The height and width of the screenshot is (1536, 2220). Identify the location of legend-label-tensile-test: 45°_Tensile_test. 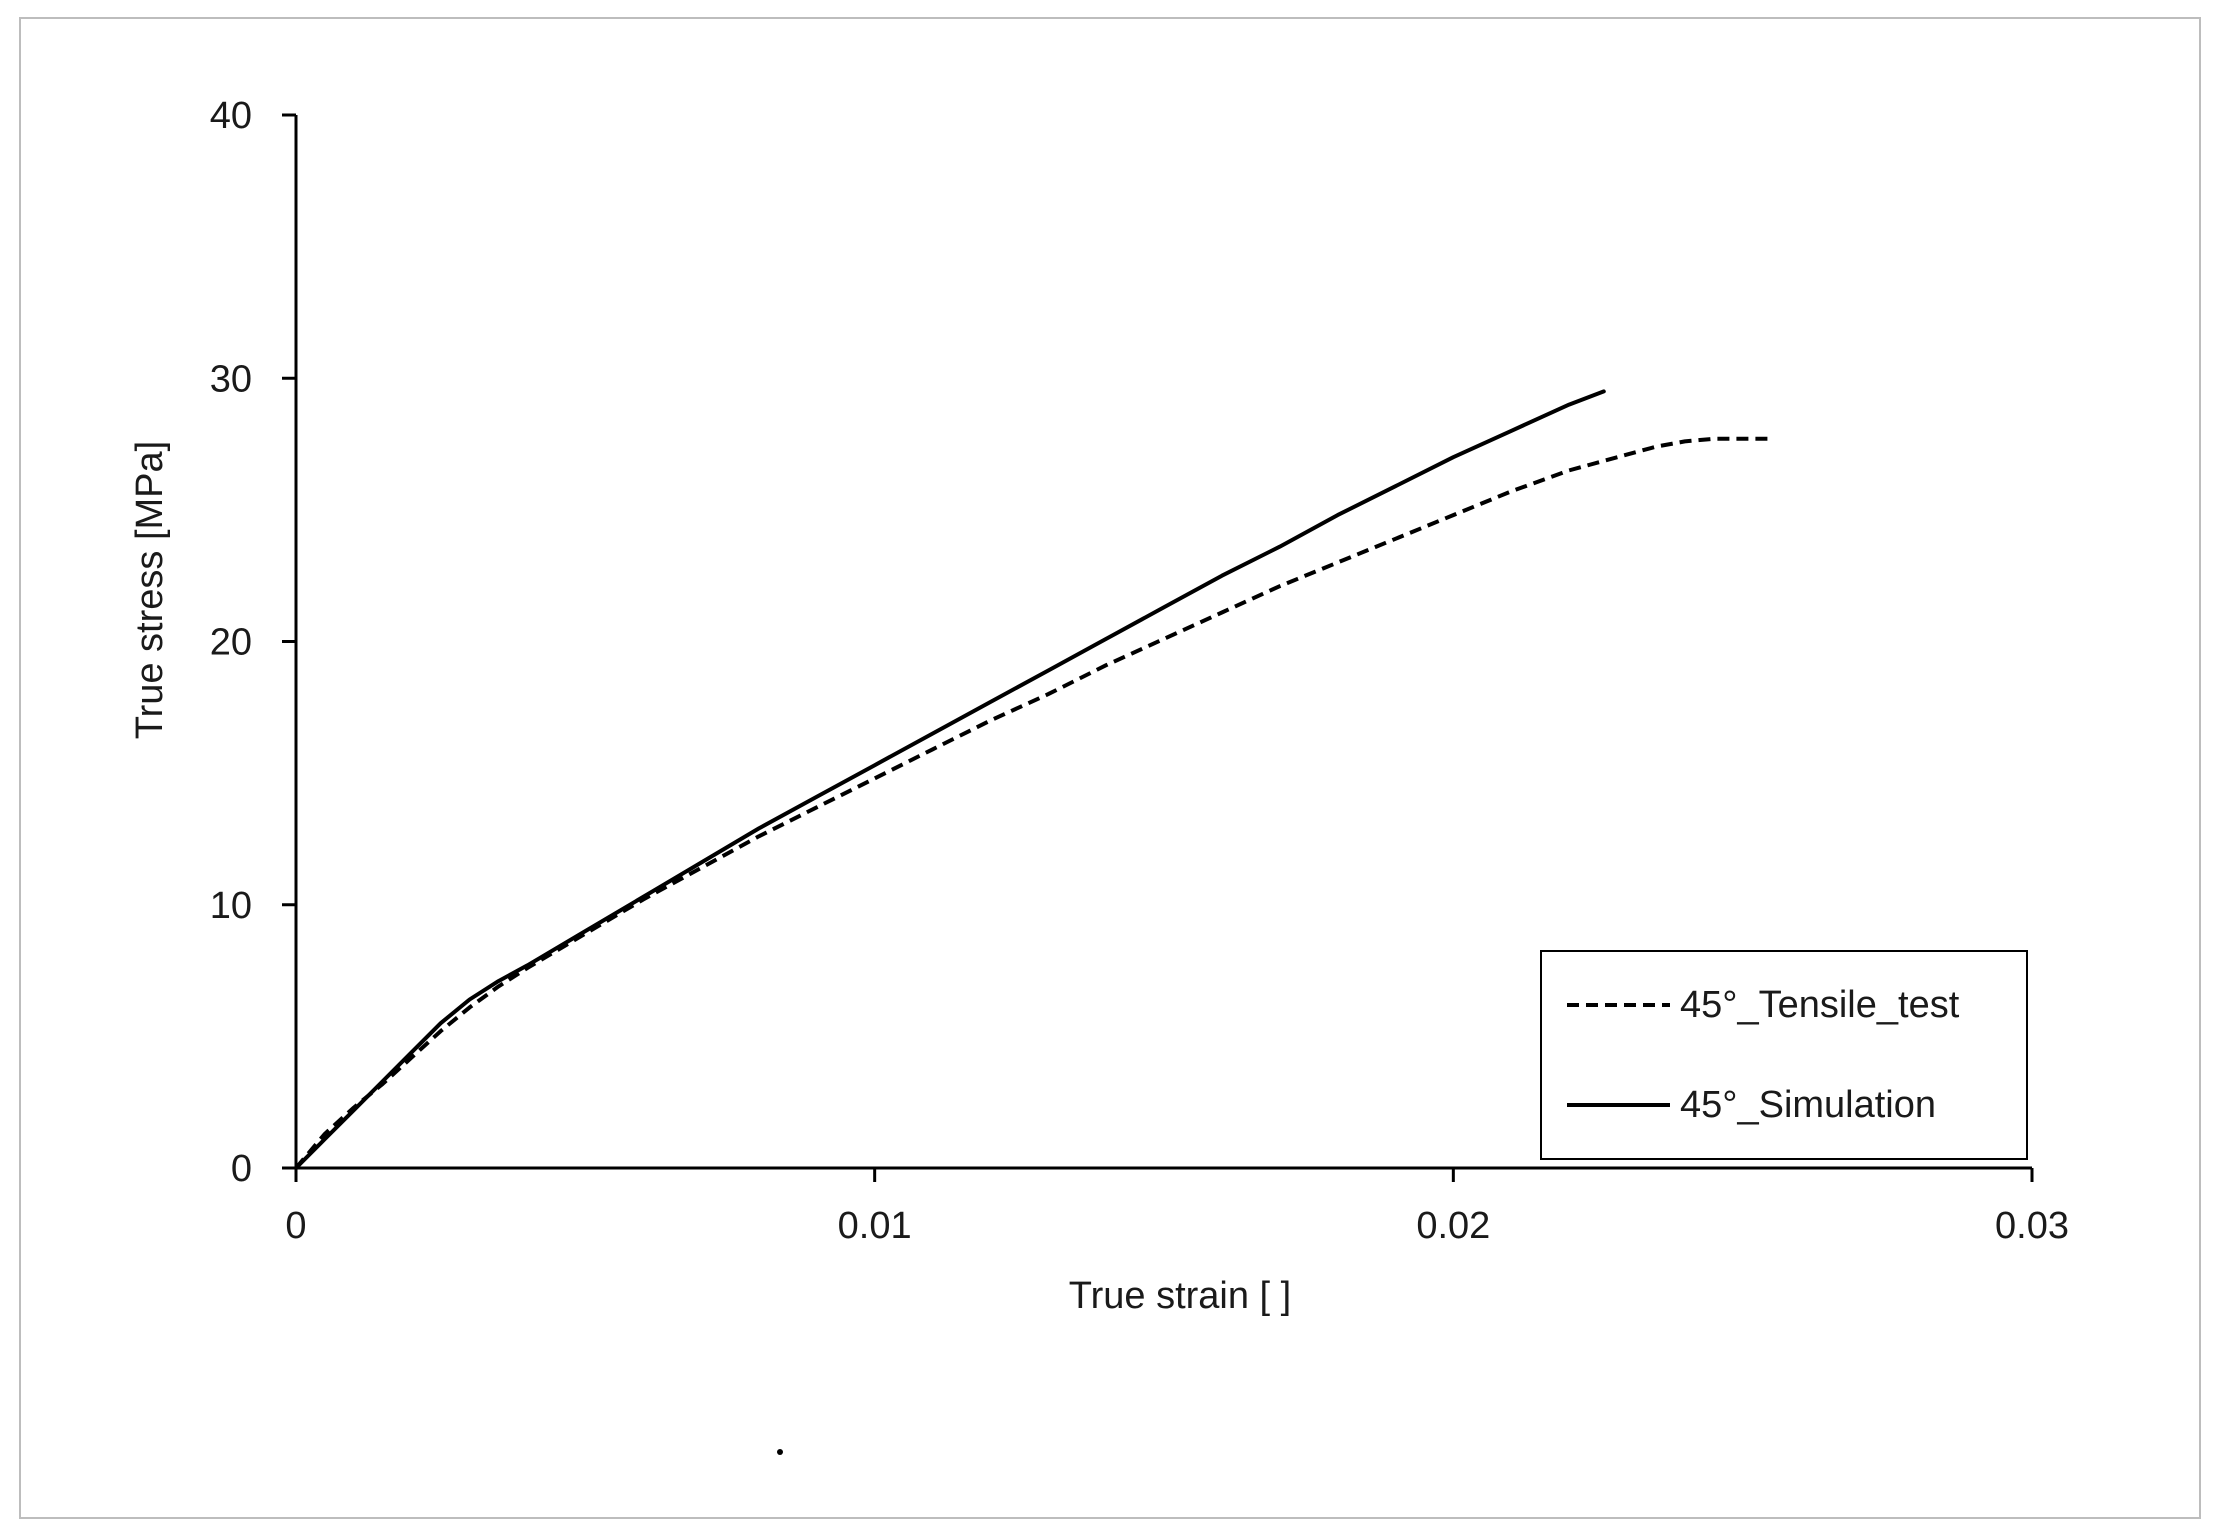
(1820, 1005).